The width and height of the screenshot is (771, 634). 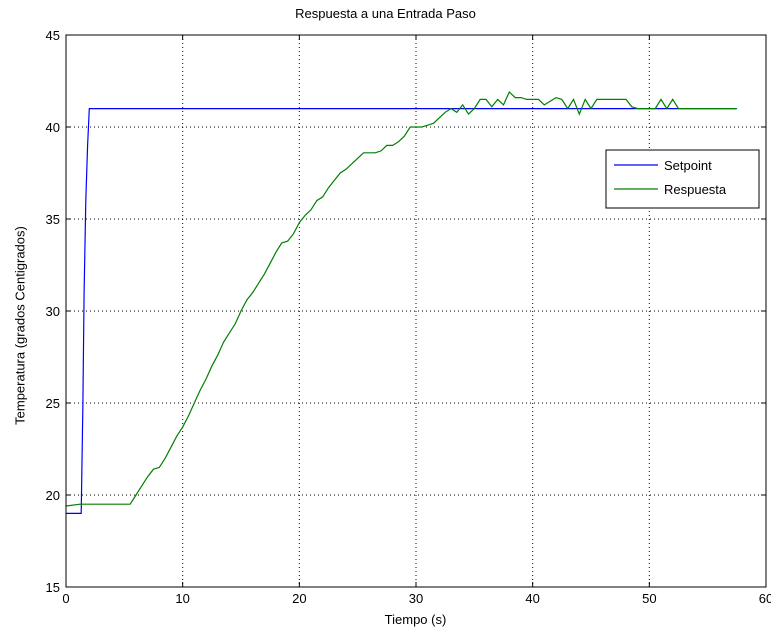 I want to click on x-tick-label: 50, so click(x=649, y=598).